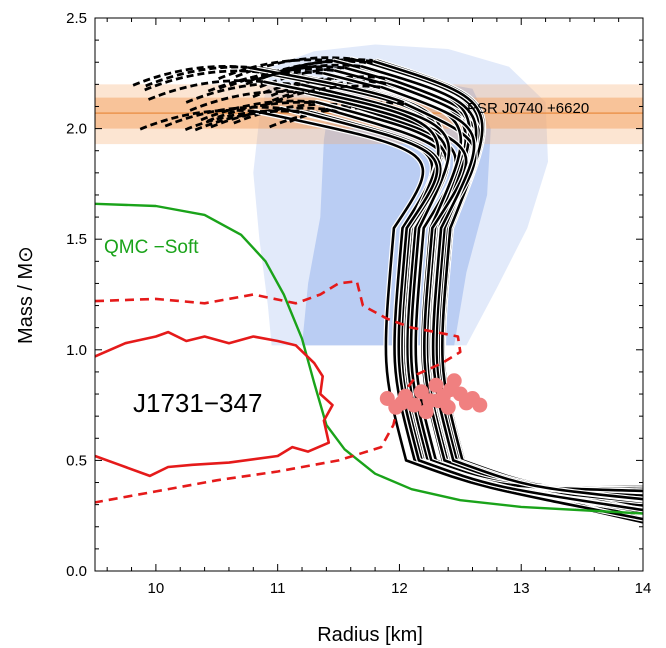  Describe the element at coordinates (76, 18) in the screenshot. I see `y-tick-label: 2.5` at that location.